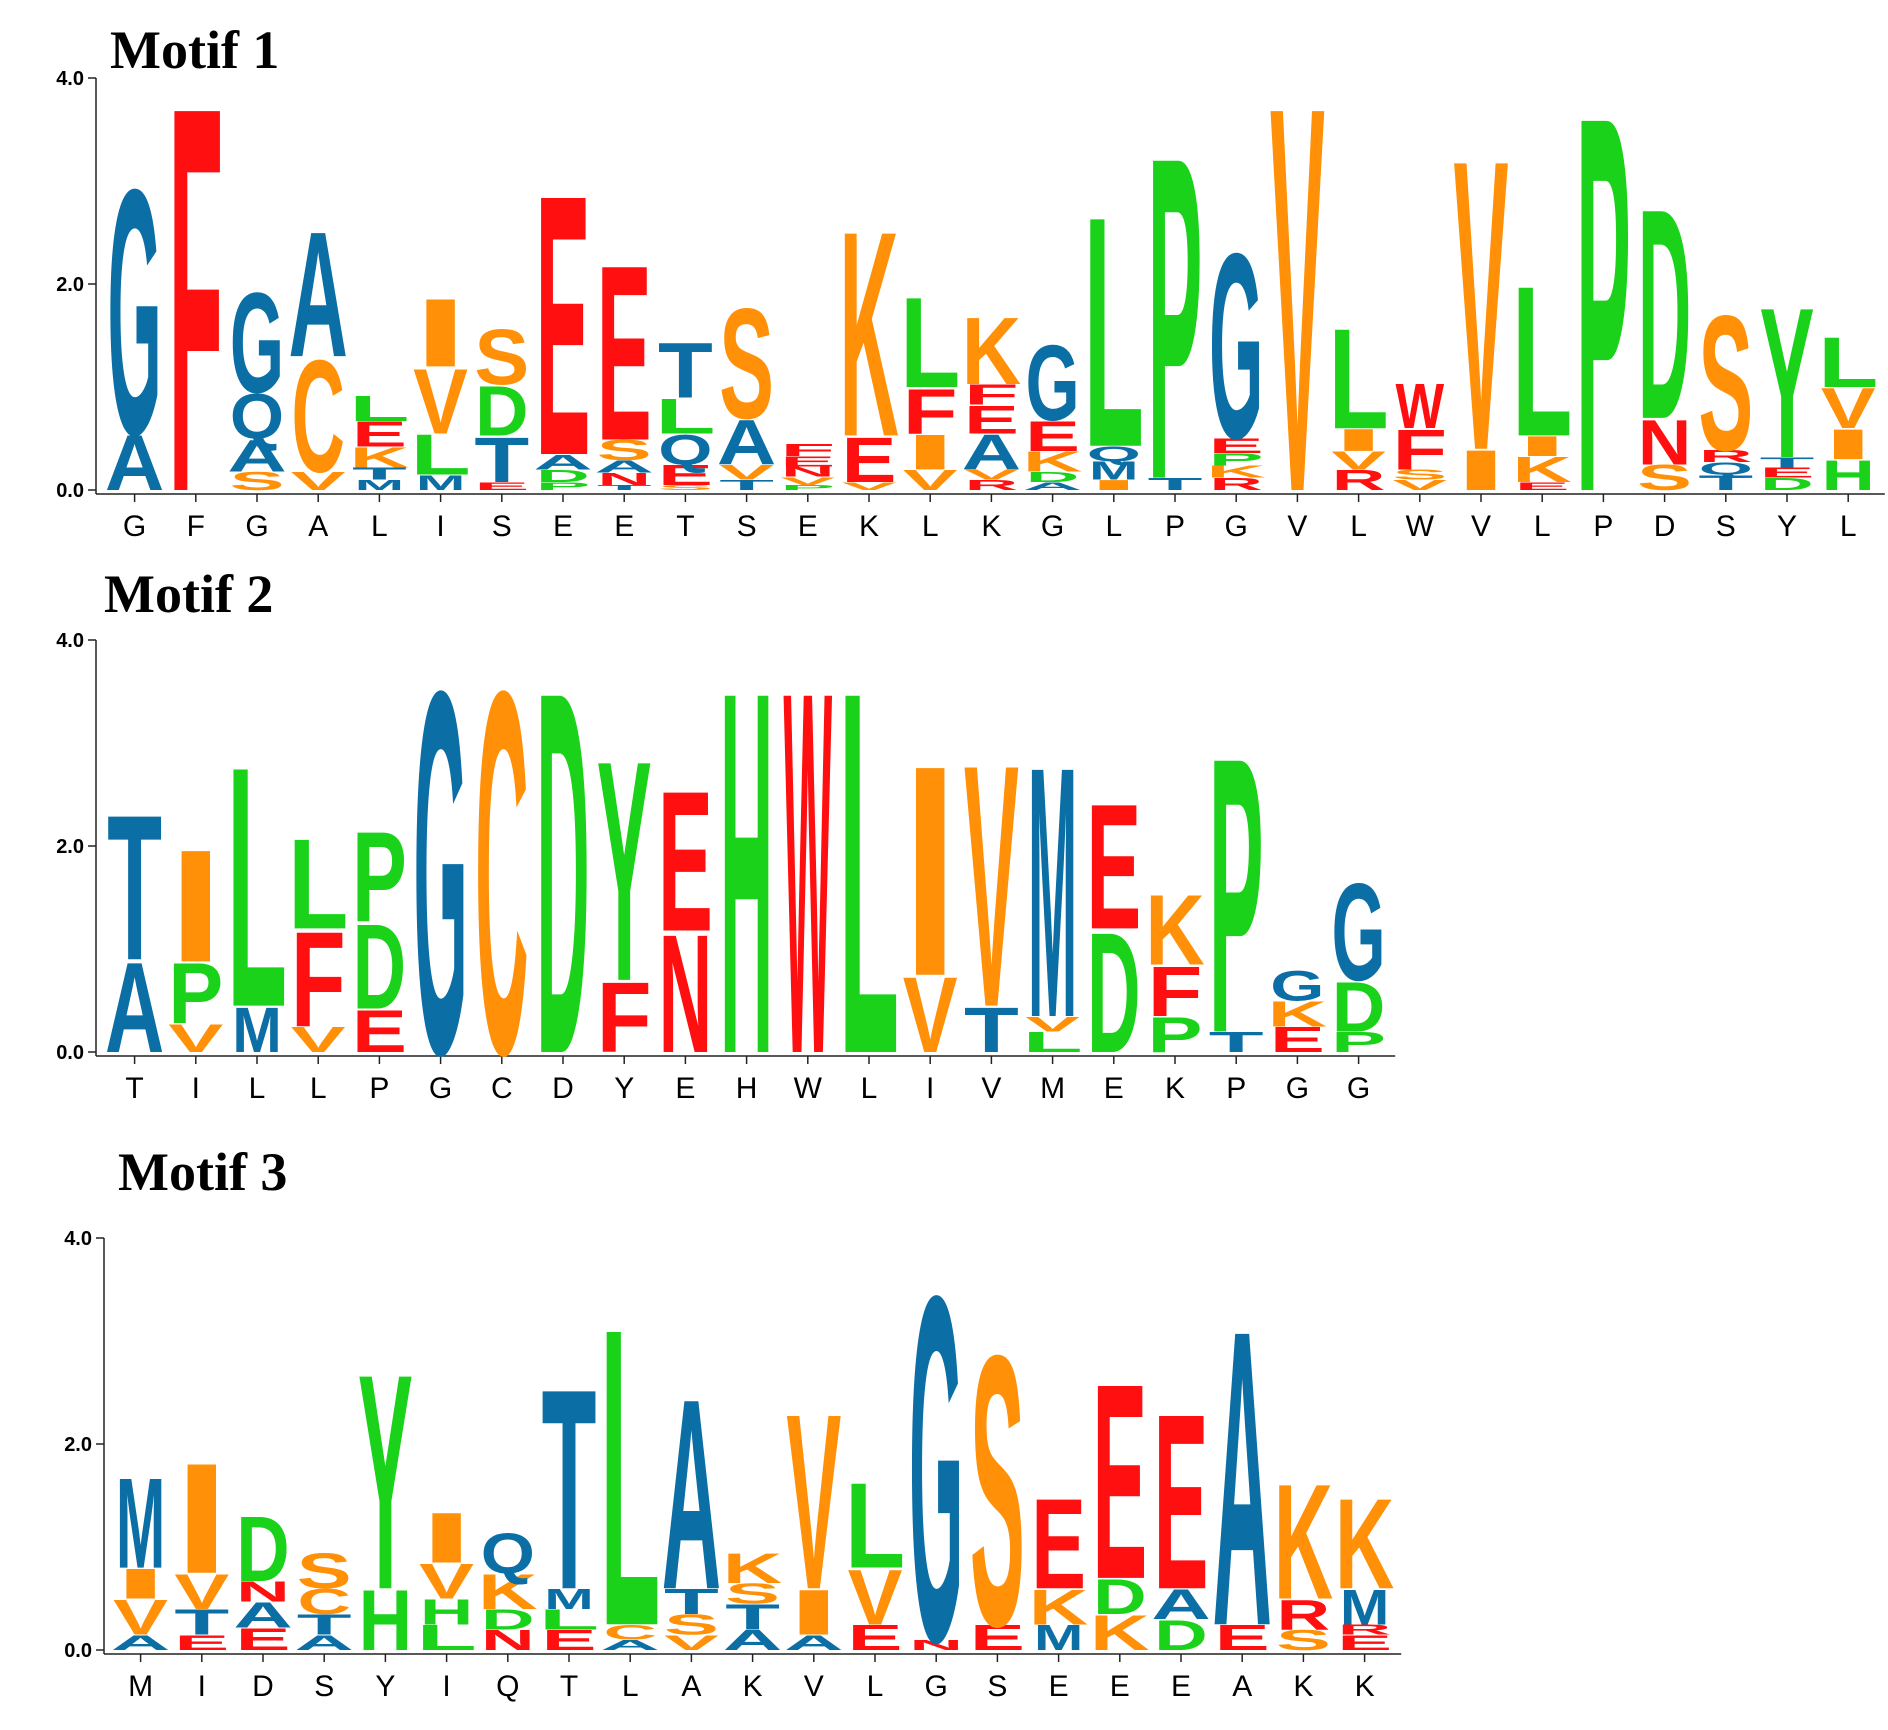 This screenshot has width=1888, height=1730. I want to click on motif-3-title: Motif 3, so click(202, 1172).